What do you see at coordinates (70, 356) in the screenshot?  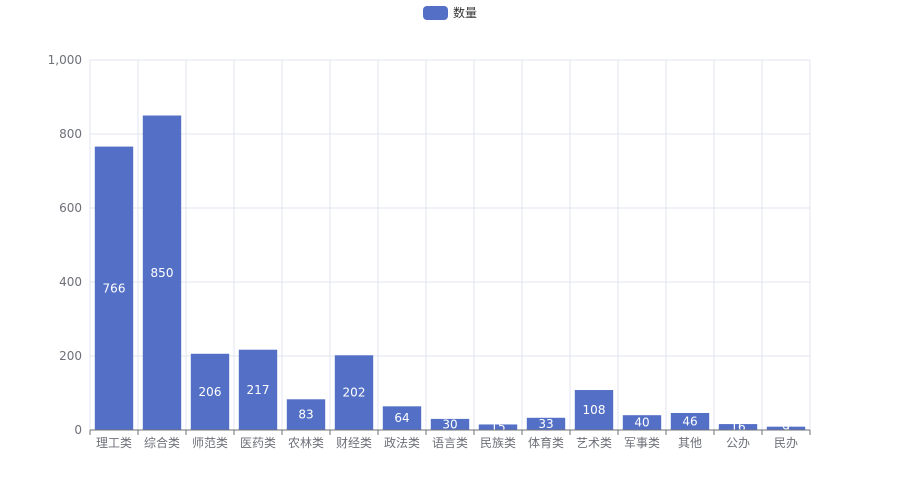 I see `y-tick-label: 200` at bounding box center [70, 356].